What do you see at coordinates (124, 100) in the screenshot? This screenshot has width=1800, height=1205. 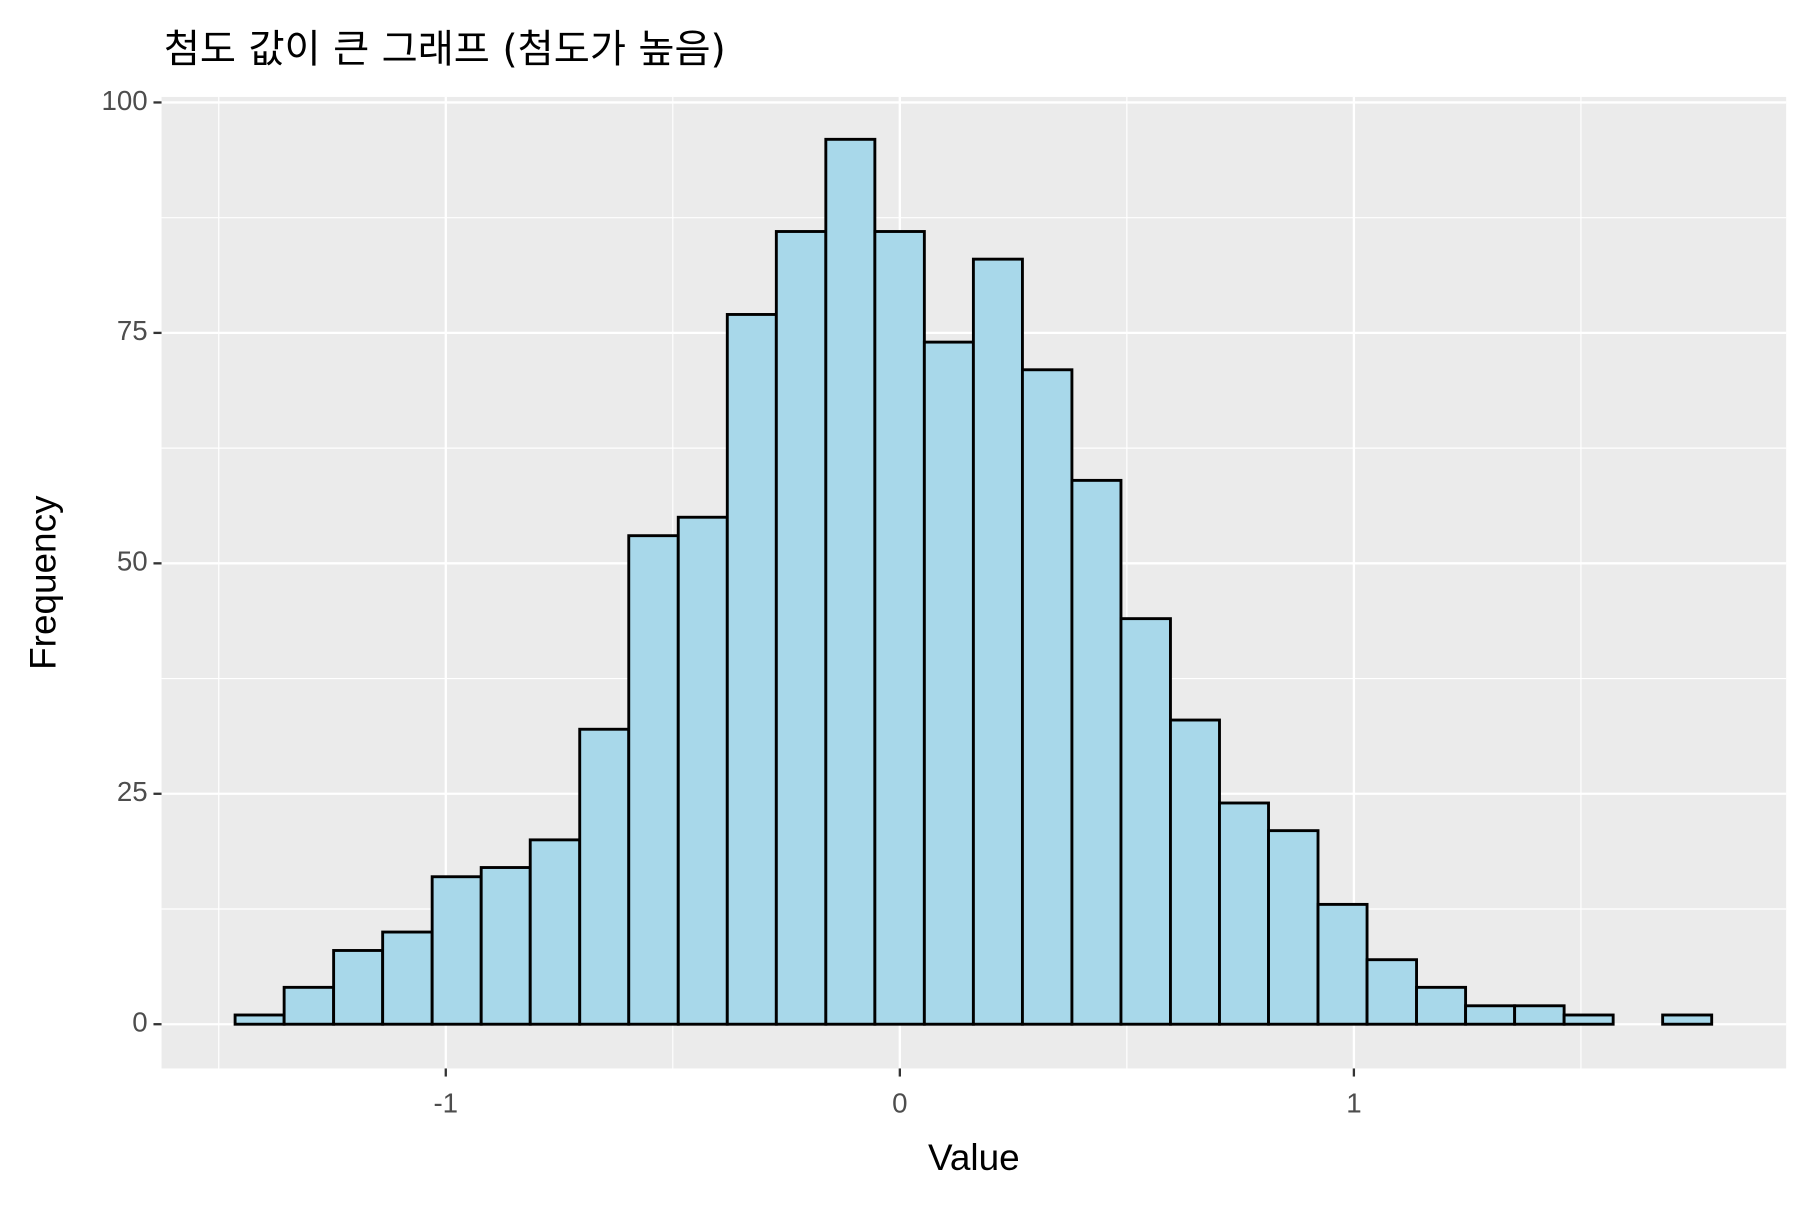 I see `y-tick-label: 100` at bounding box center [124, 100].